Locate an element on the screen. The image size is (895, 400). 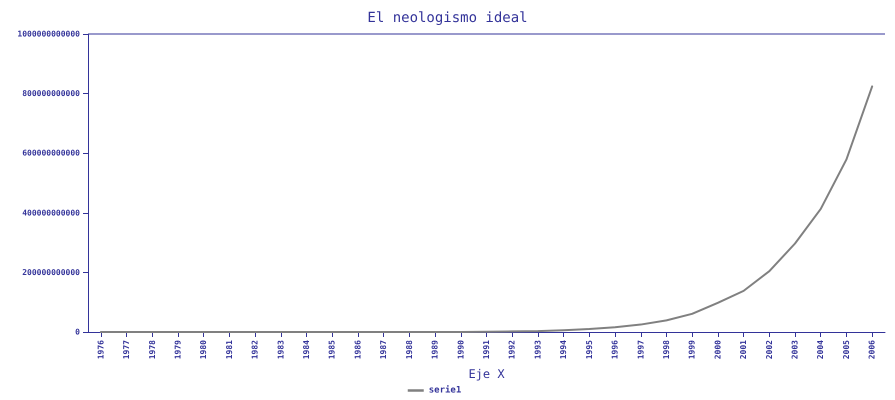
x-tick-label: 1985 is located at coordinates (332, 350).